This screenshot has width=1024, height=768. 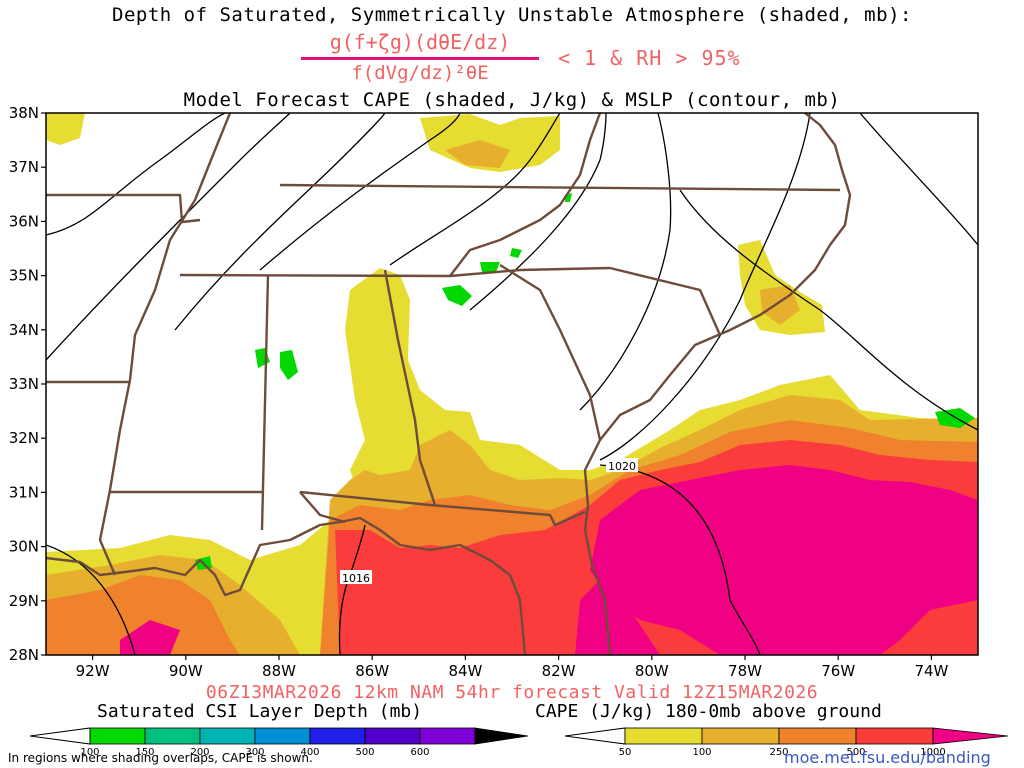 I want to click on lat-label: 38N, so click(x=24, y=113).